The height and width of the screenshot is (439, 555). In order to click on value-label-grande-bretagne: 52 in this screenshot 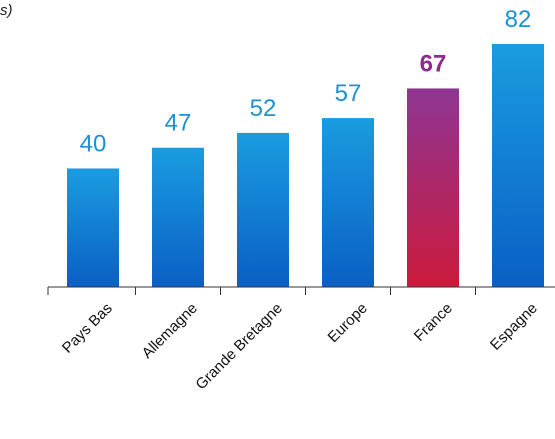, I will do `click(263, 108)`.